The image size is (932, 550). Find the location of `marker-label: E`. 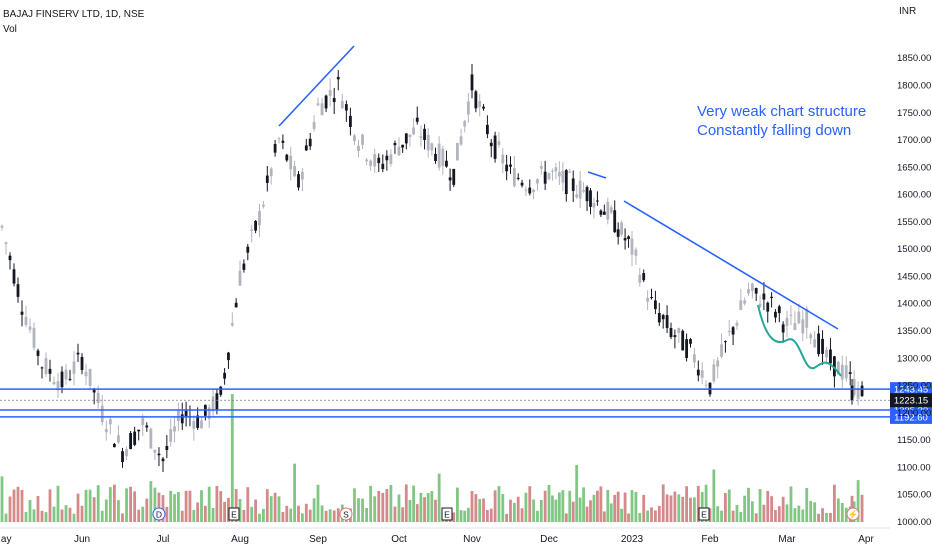

marker-label: E is located at coordinates (704, 515).